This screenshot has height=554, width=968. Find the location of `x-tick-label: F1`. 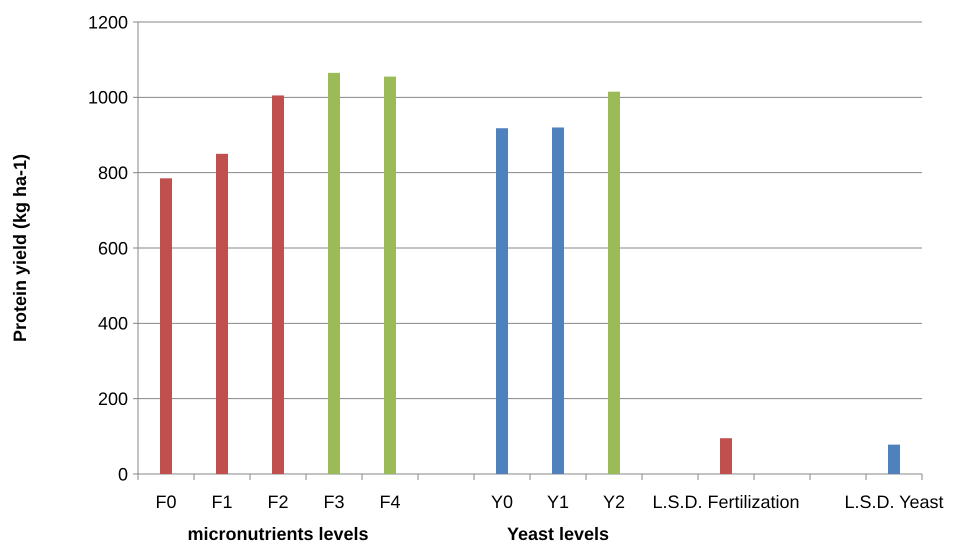

x-tick-label: F1 is located at coordinates (222, 502).